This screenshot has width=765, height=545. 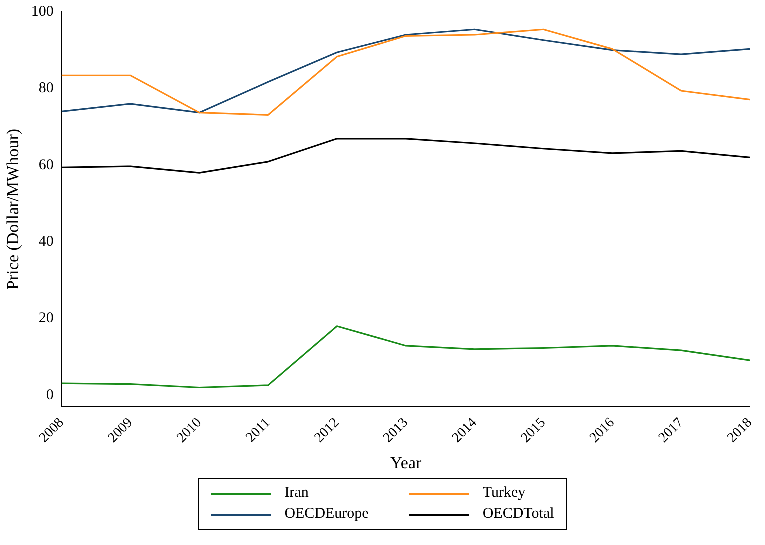 I want to click on y-tick-label: 100, so click(x=42, y=12).